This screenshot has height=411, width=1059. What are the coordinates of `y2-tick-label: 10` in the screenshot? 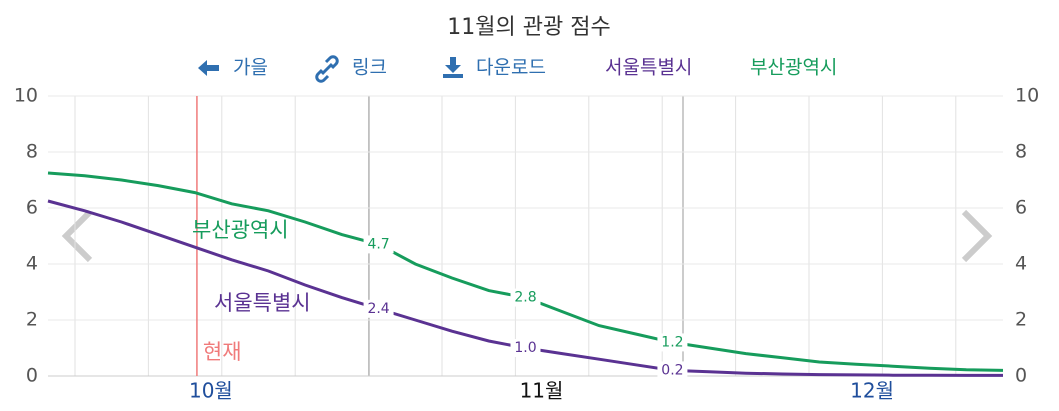 It's located at (1027, 96).